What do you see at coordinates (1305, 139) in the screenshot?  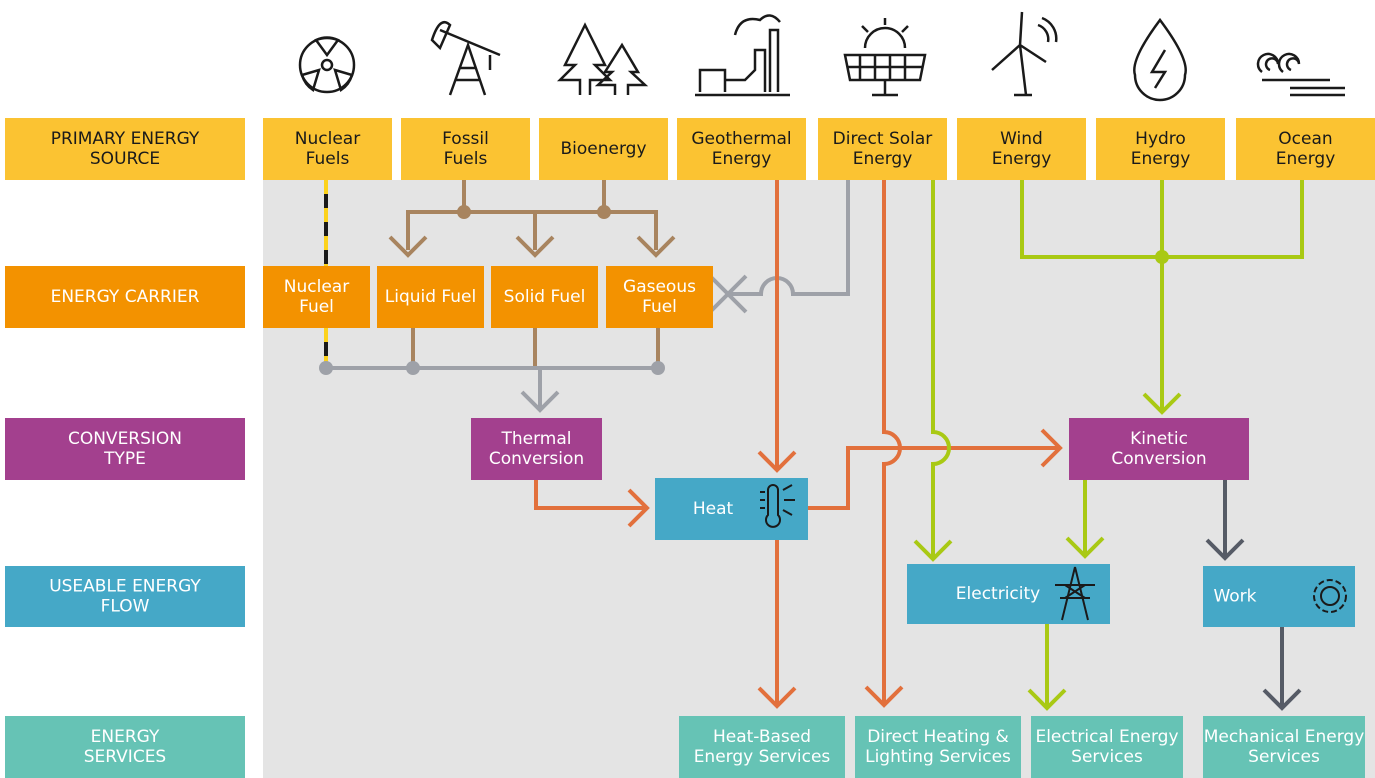 I see `source-label: Ocean` at bounding box center [1305, 139].